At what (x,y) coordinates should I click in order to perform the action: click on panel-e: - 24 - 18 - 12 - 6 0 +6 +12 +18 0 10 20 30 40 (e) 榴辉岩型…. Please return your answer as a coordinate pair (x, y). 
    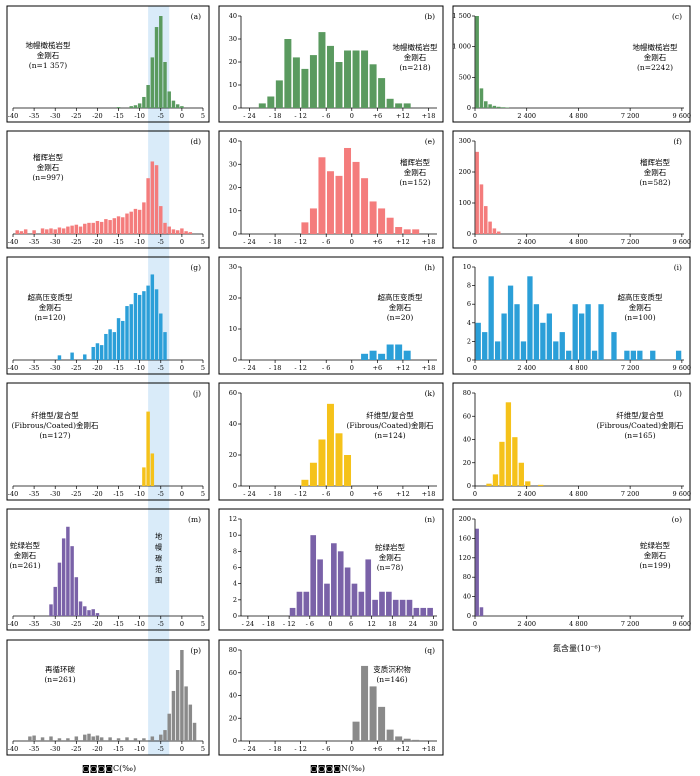
    Looking at the image, I should click on (331, 189).